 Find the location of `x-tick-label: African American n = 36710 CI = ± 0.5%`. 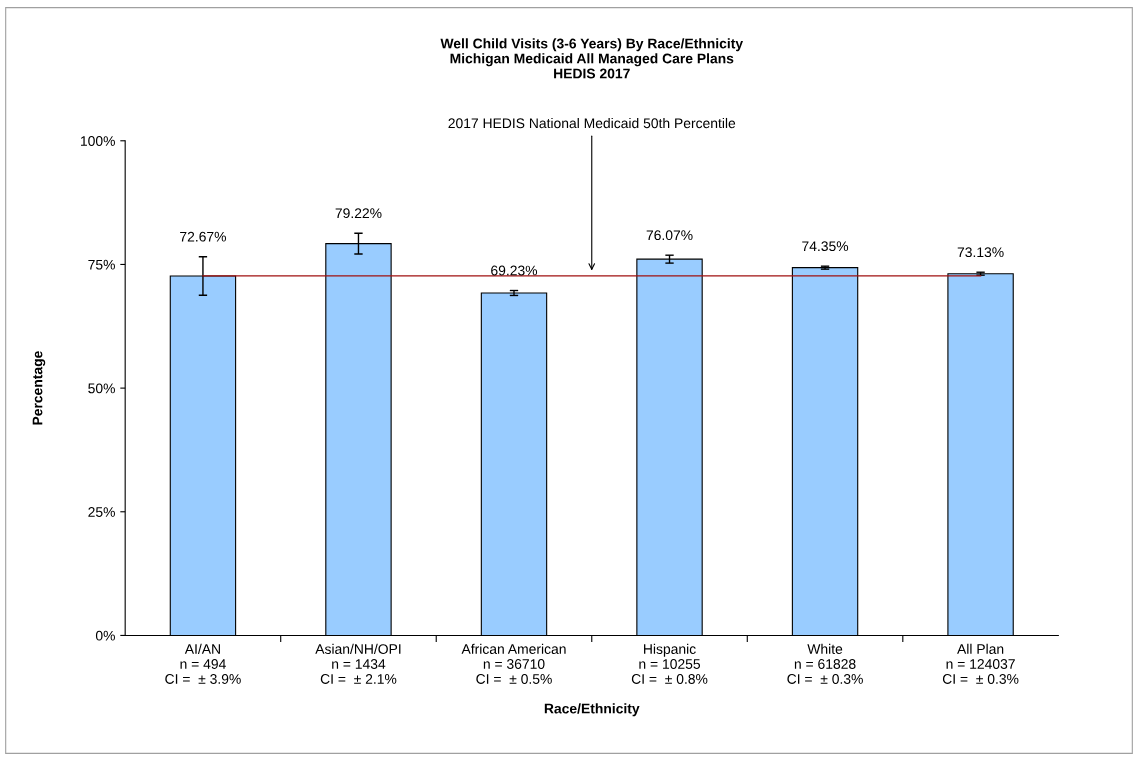

x-tick-label: African American n = 36710 CI = ± 0.5% is located at coordinates (513, 663).